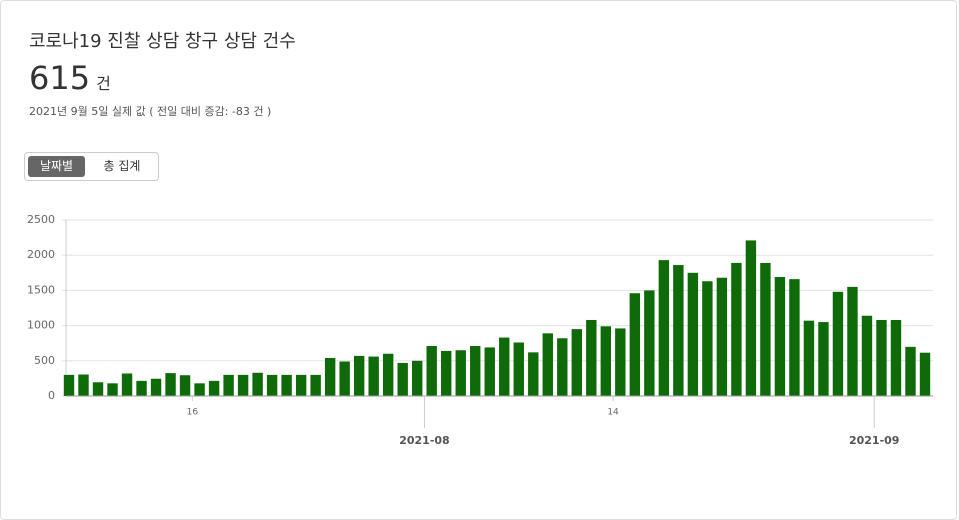 Image resolution: width=959 pixels, height=520 pixels. What do you see at coordinates (60, 78) in the screenshot?
I see `value: 615` at bounding box center [60, 78].